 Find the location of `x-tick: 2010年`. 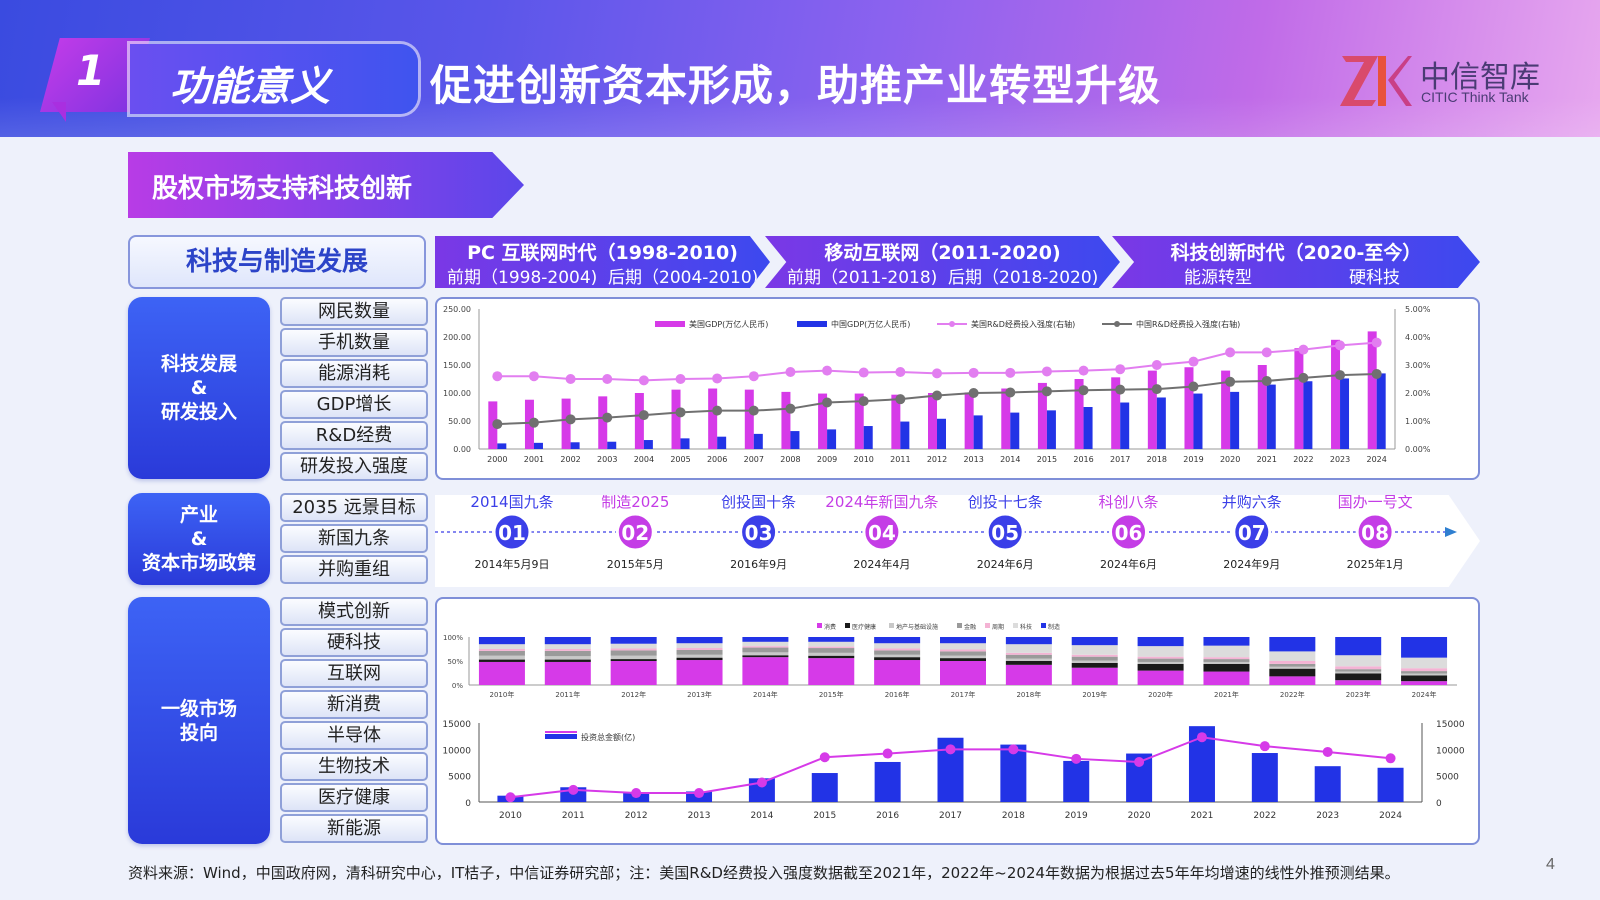

x-tick: 2010年 is located at coordinates (502, 694).